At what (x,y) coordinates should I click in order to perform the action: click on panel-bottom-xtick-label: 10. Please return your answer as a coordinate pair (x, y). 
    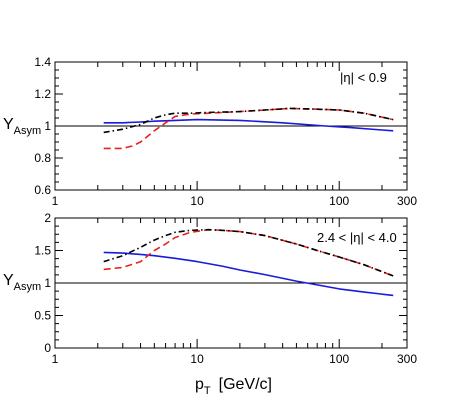
    Looking at the image, I should click on (197, 359).